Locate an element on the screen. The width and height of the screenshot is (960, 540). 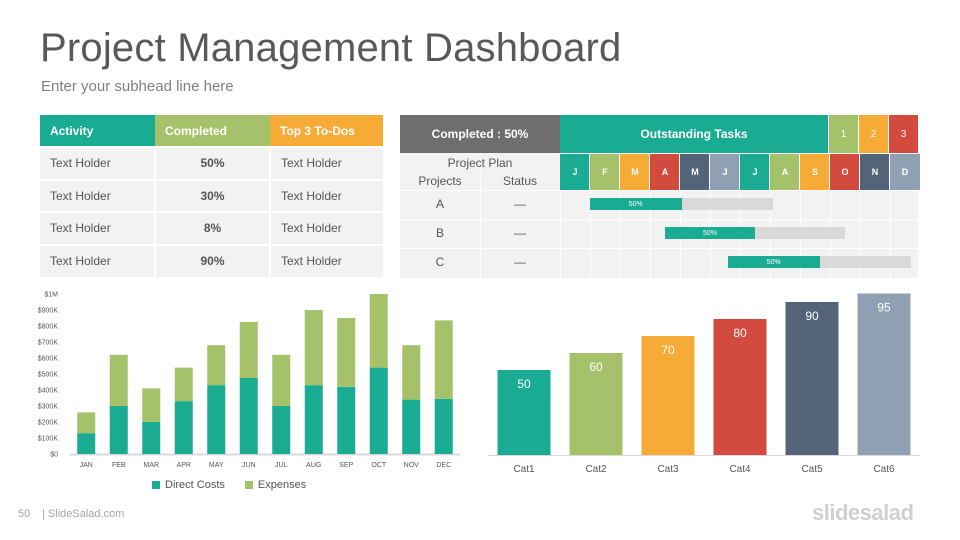
month-header: F is located at coordinates (604, 171).